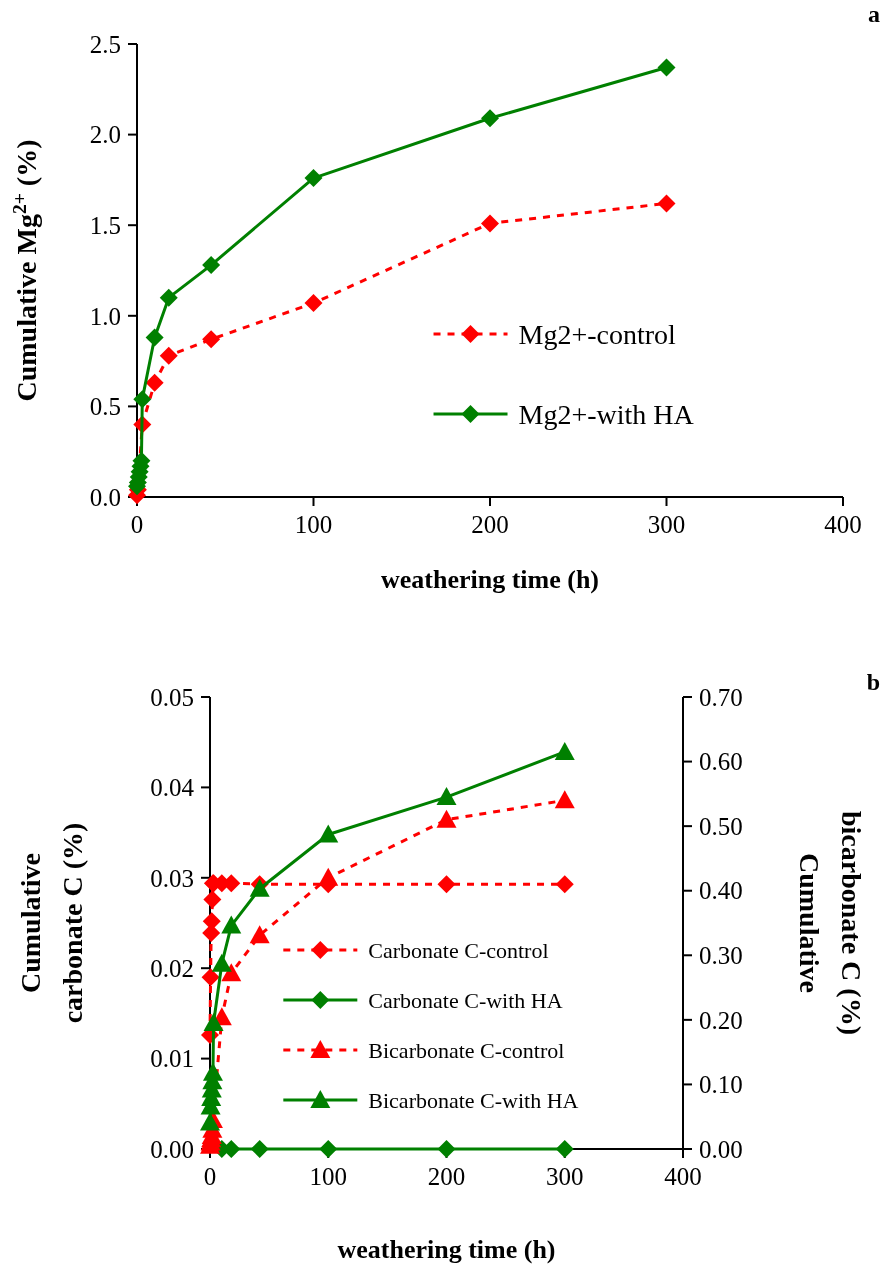 The width and height of the screenshot is (889, 1276). I want to click on text: b, so click(873, 682).